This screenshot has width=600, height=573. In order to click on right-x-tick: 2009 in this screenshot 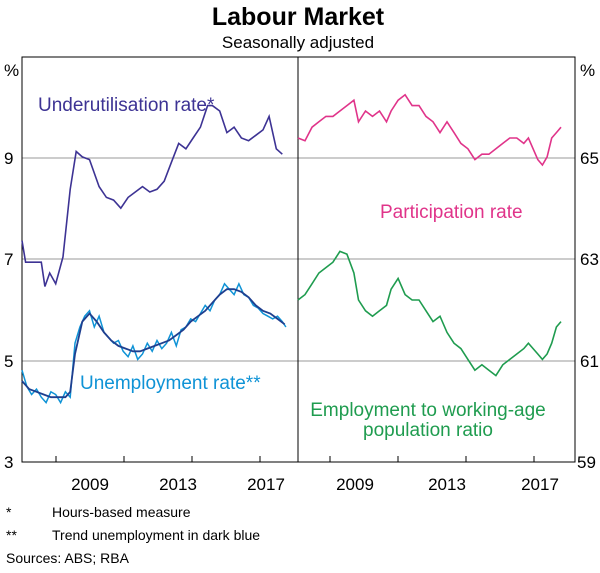, I will do `click(355, 484)`.